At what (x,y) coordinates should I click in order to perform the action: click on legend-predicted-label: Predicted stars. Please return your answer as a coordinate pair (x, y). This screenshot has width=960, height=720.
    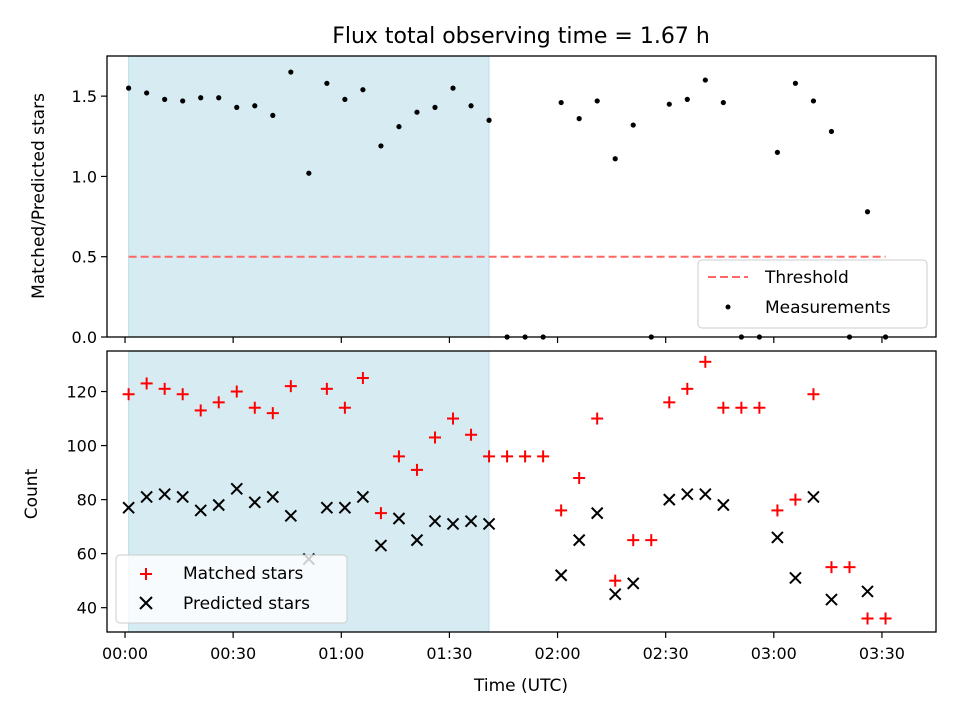
    Looking at the image, I should click on (246, 604).